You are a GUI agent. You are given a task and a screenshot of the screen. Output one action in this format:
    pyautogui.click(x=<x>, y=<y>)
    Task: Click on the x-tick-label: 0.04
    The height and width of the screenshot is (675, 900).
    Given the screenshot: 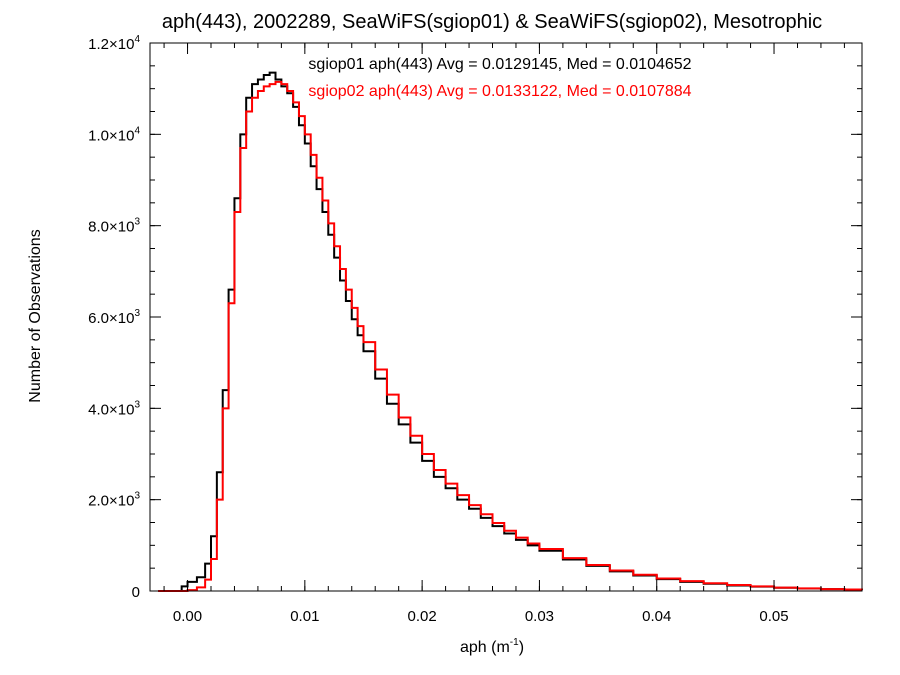 What is the action you would take?
    pyautogui.click(x=656, y=616)
    